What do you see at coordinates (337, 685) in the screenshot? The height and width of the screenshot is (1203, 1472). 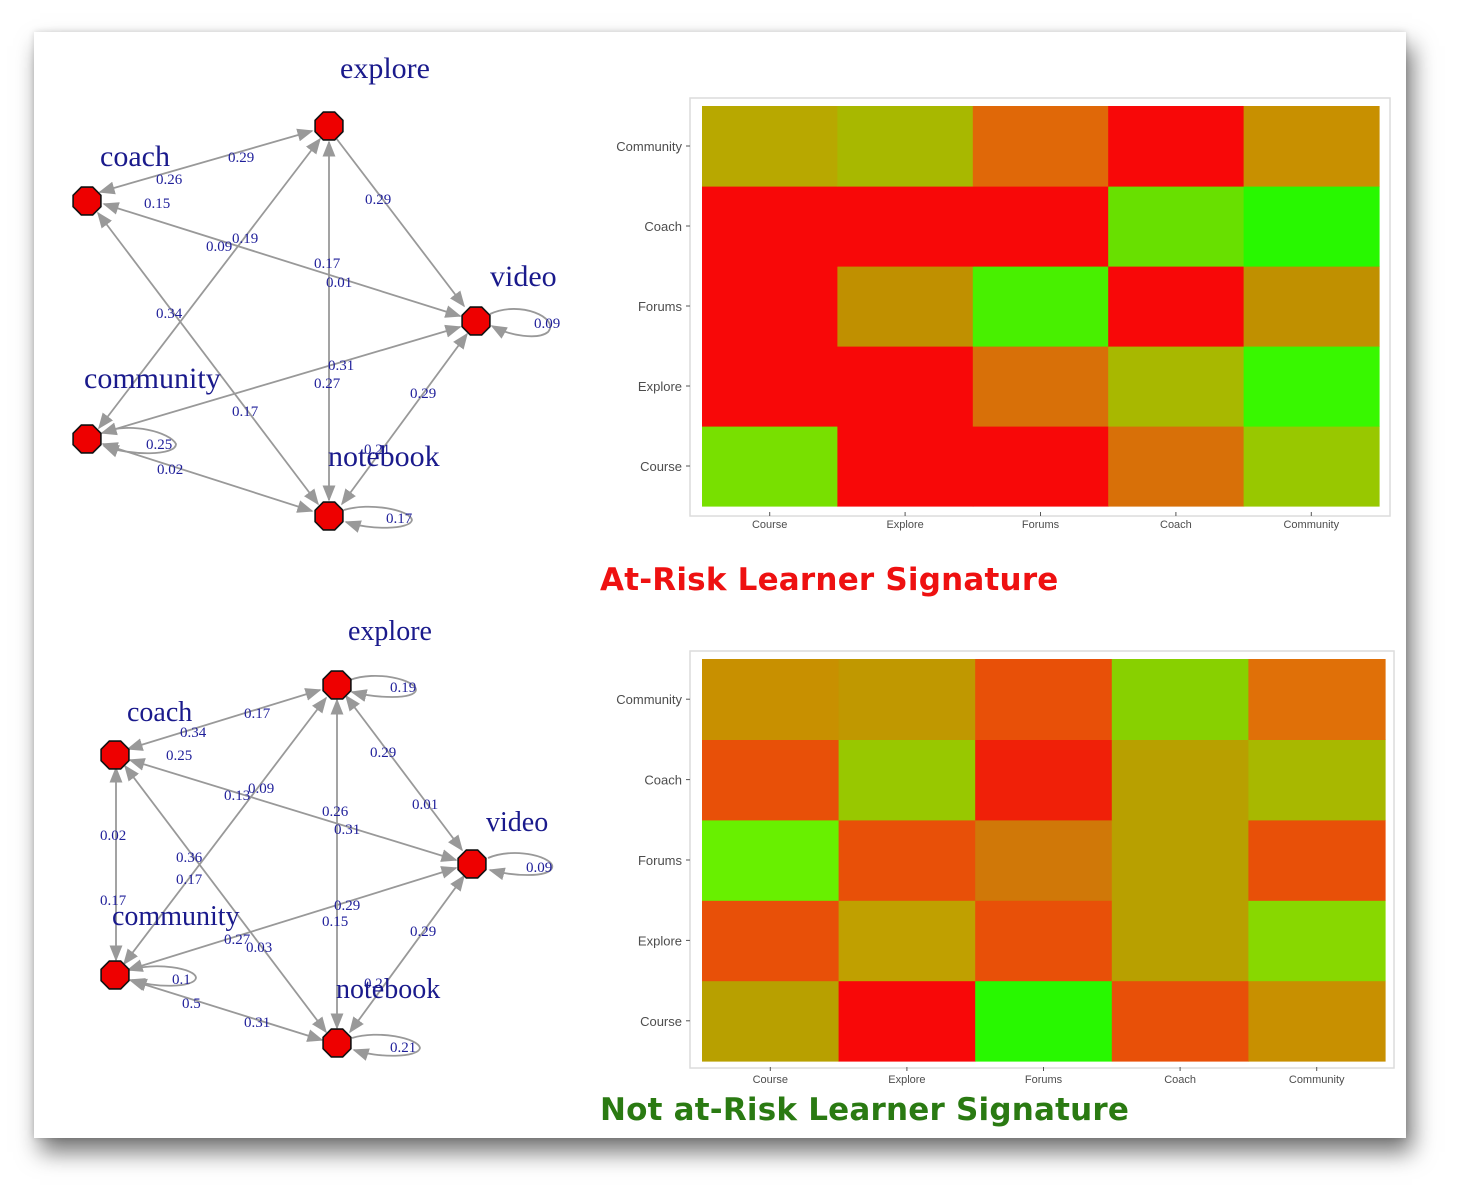 I see `node-explore` at bounding box center [337, 685].